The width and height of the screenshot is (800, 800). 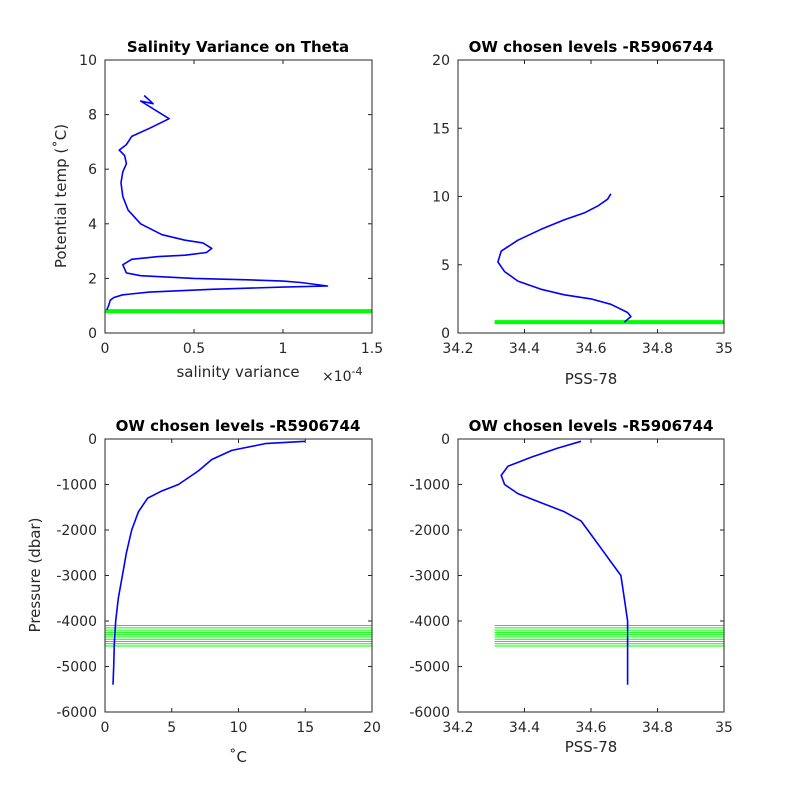 I want to click on subplot-4-xlabel: PSS-78, so click(x=591, y=747).